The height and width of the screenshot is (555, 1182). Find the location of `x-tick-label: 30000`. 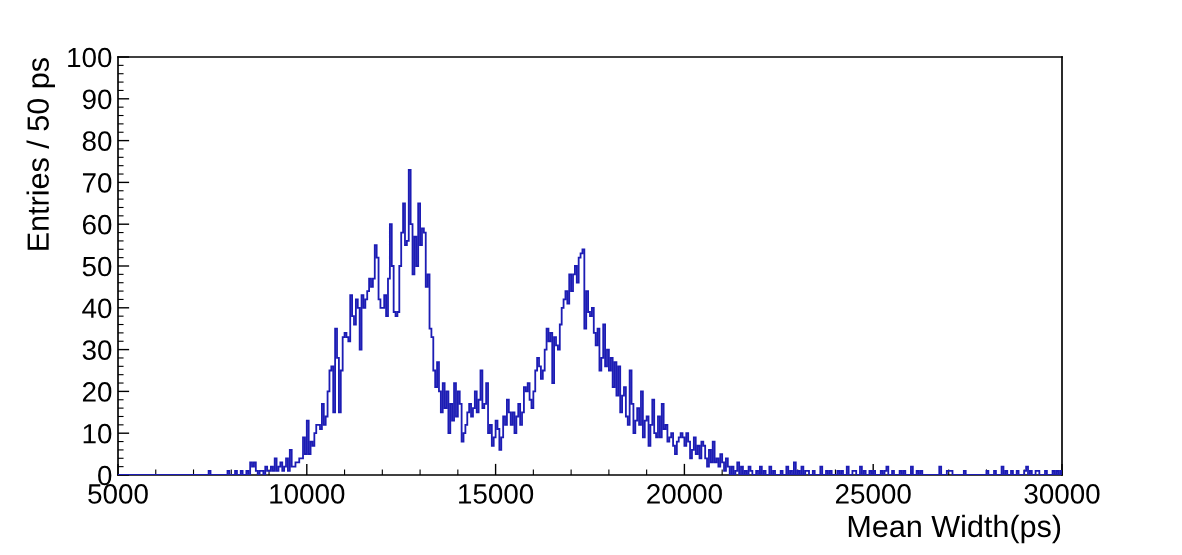

x-tick-label: 30000 is located at coordinates (1062, 494).